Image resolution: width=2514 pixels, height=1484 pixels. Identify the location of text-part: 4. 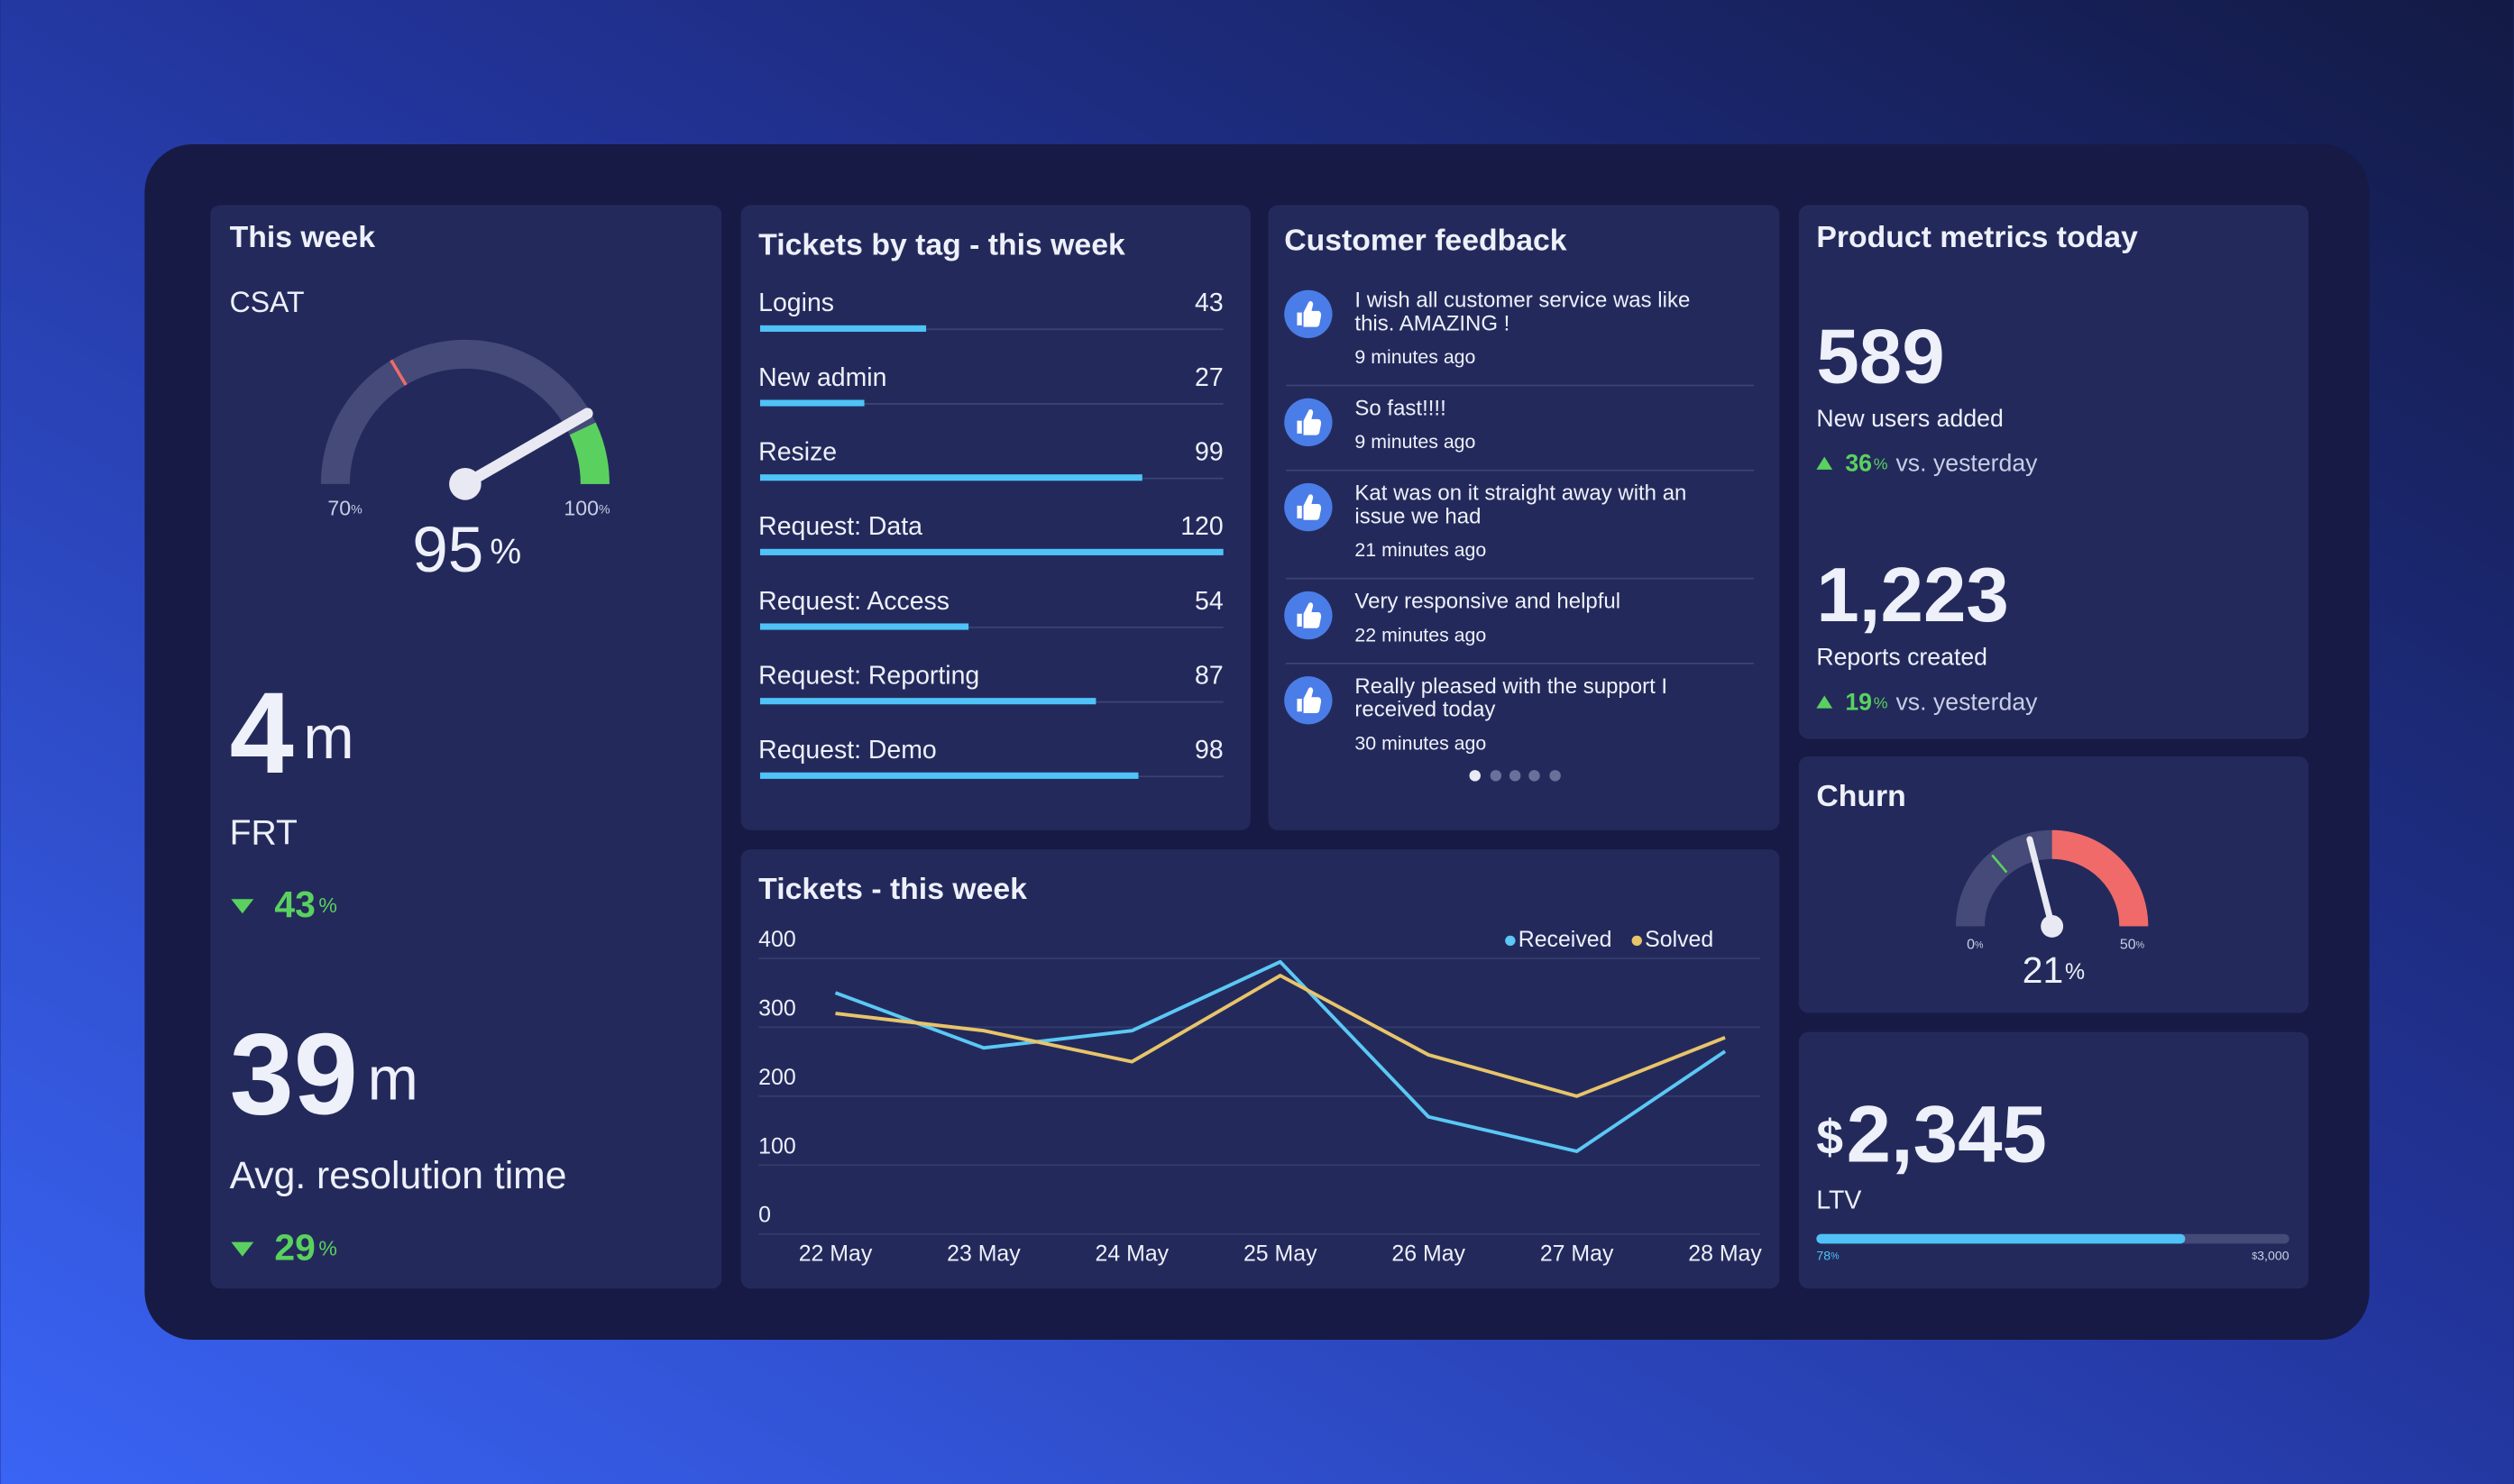
(262, 733).